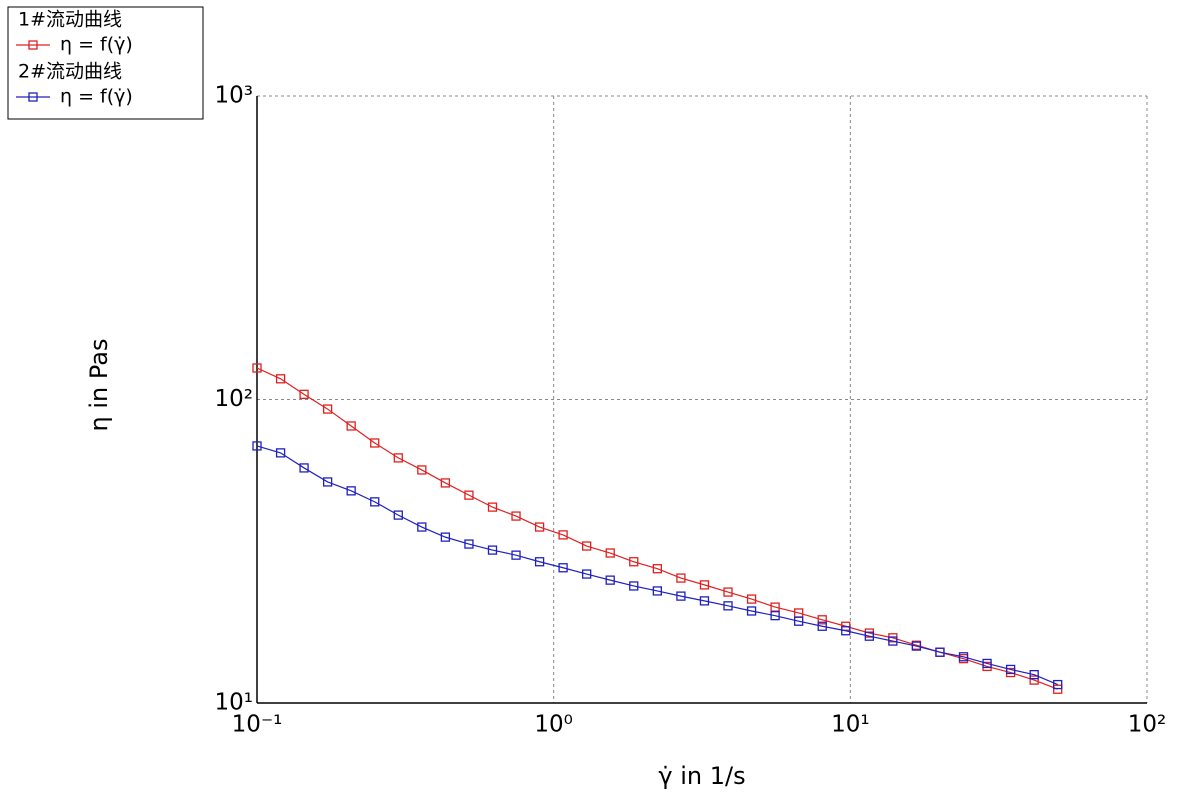  Describe the element at coordinates (257, 725) in the screenshot. I see `x-tick-label: 10⁻¹` at that location.